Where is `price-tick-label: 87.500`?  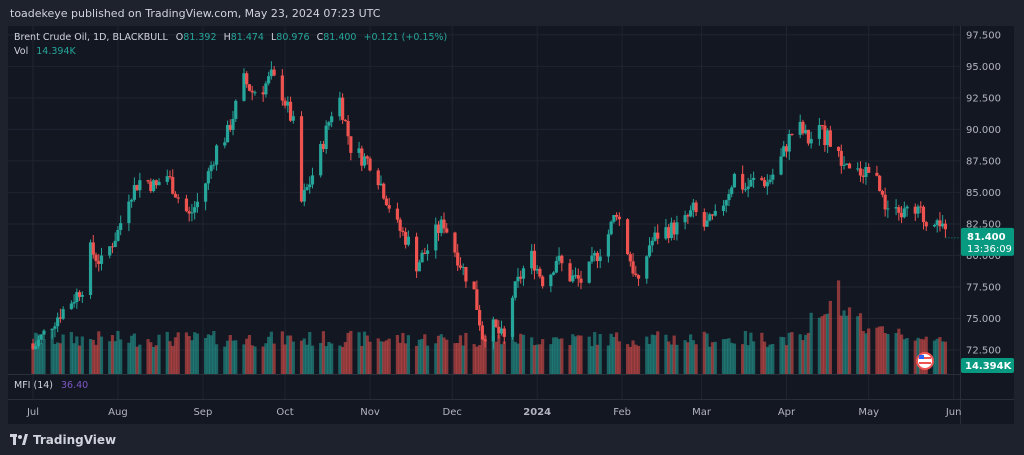
price-tick-label: 87.500 is located at coordinates (983, 161).